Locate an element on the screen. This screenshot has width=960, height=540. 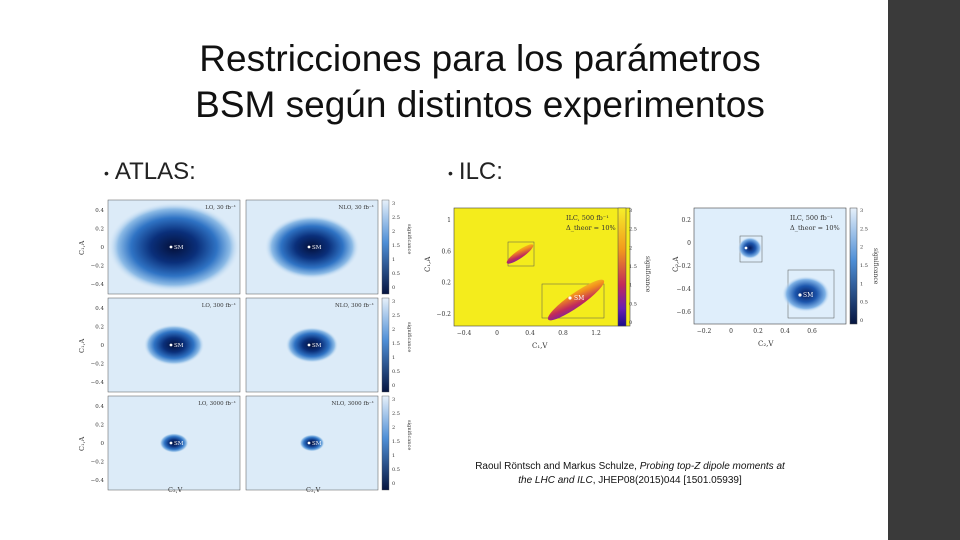
ilc-right-blob-lower is located at coordinates (806, 294).